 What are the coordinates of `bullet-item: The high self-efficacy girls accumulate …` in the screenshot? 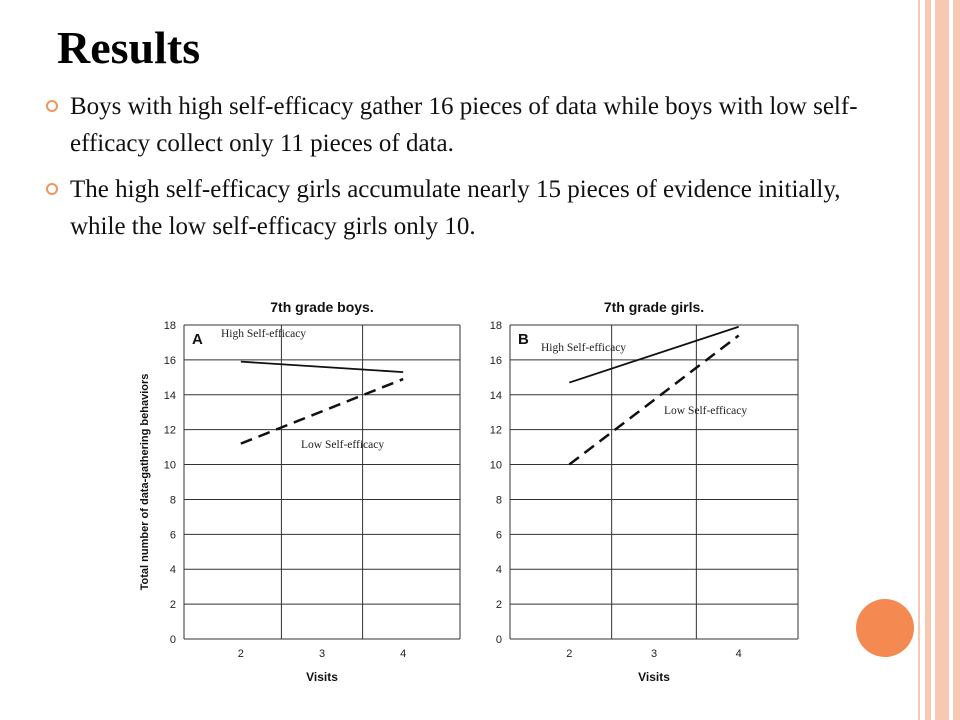 It's located at (451, 208).